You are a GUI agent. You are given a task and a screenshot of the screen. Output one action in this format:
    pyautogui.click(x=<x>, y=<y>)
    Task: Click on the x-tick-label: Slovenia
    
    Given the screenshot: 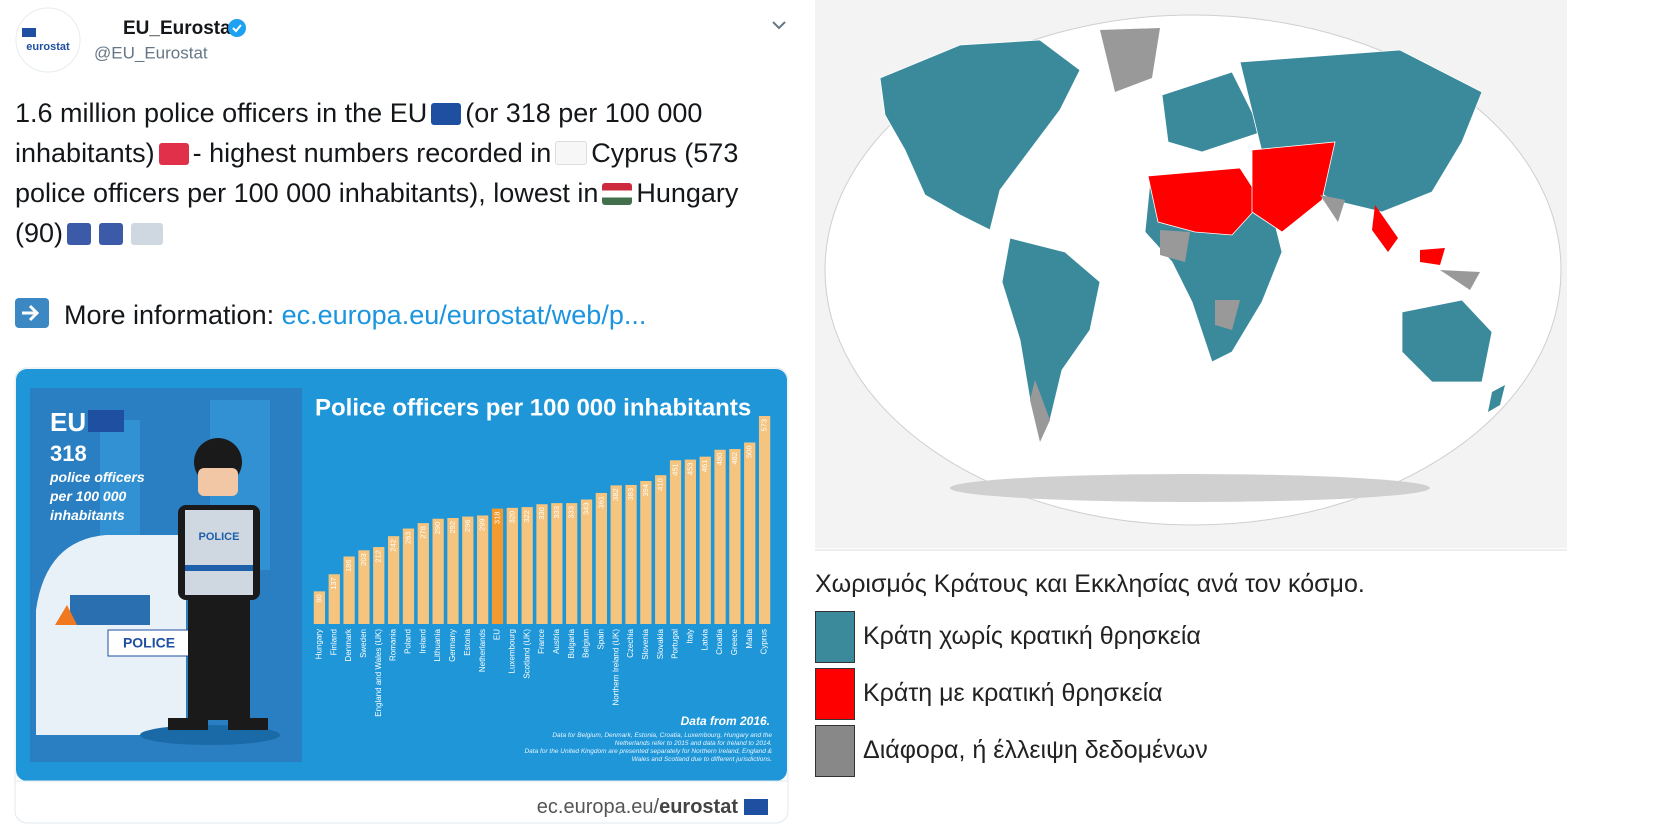 What is the action you would take?
    pyautogui.click(x=645, y=643)
    